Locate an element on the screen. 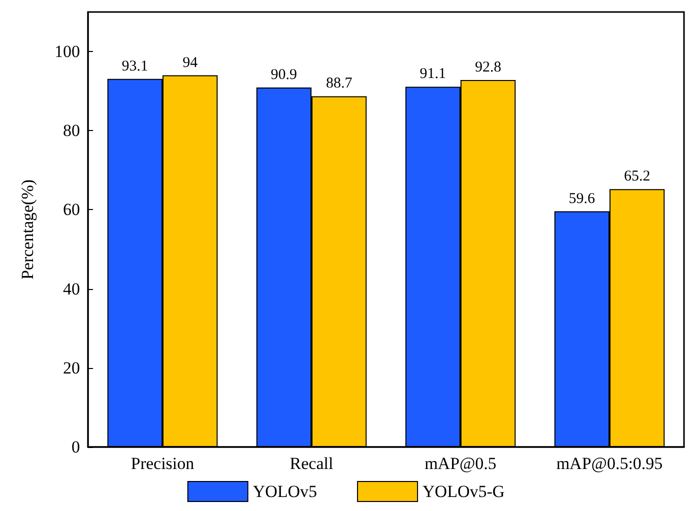 The height and width of the screenshot is (511, 692). data-label: 88.7 is located at coordinates (339, 84).